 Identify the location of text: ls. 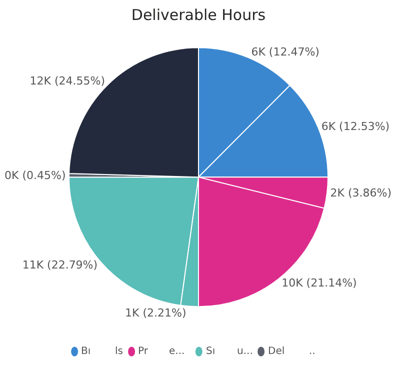
(119, 351).